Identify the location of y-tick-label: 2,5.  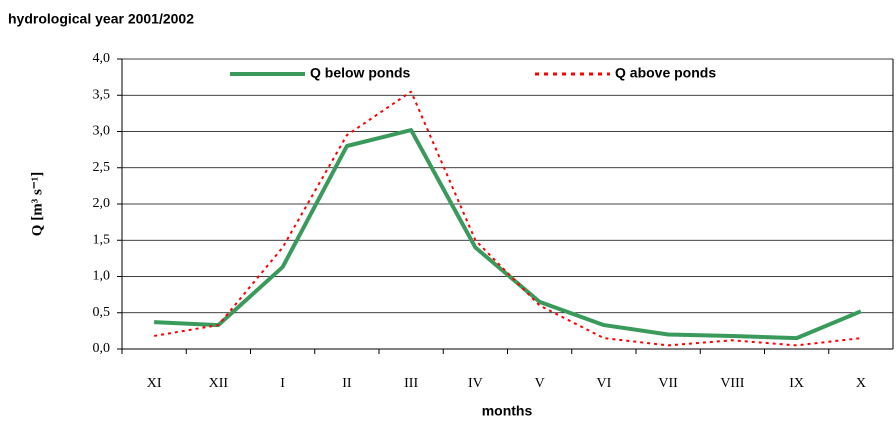
(102, 167).